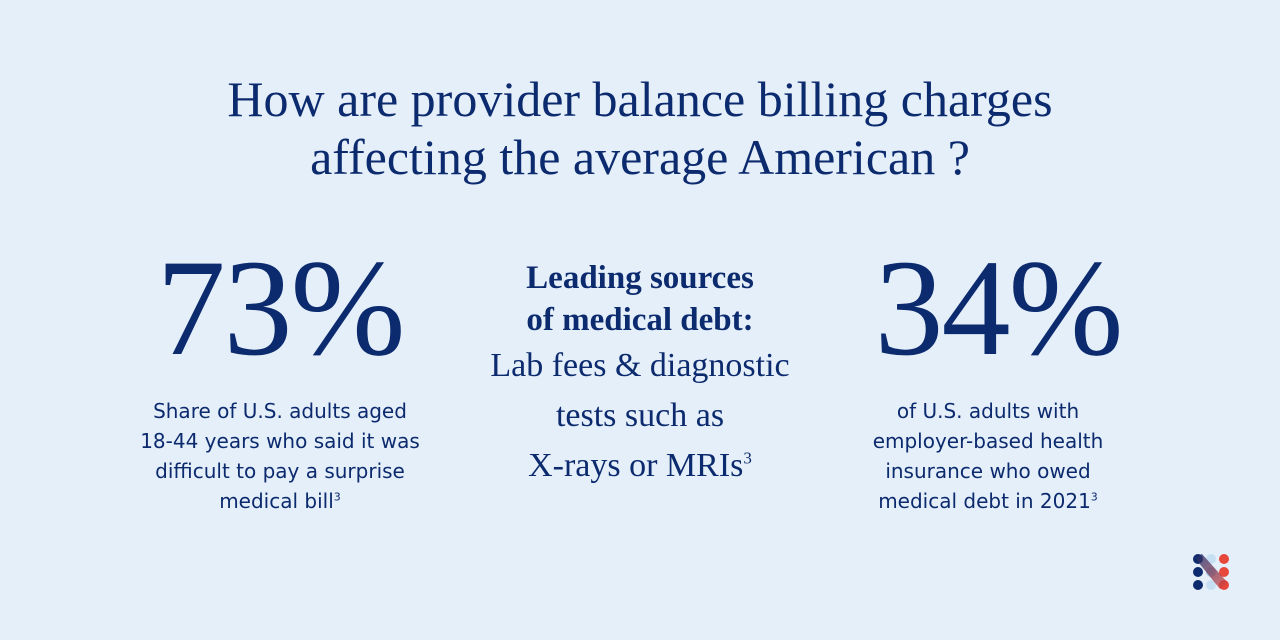 This screenshot has height=640, width=1280. Describe the element at coordinates (988, 441) in the screenshot. I see `caption-line: employer-based health` at that location.